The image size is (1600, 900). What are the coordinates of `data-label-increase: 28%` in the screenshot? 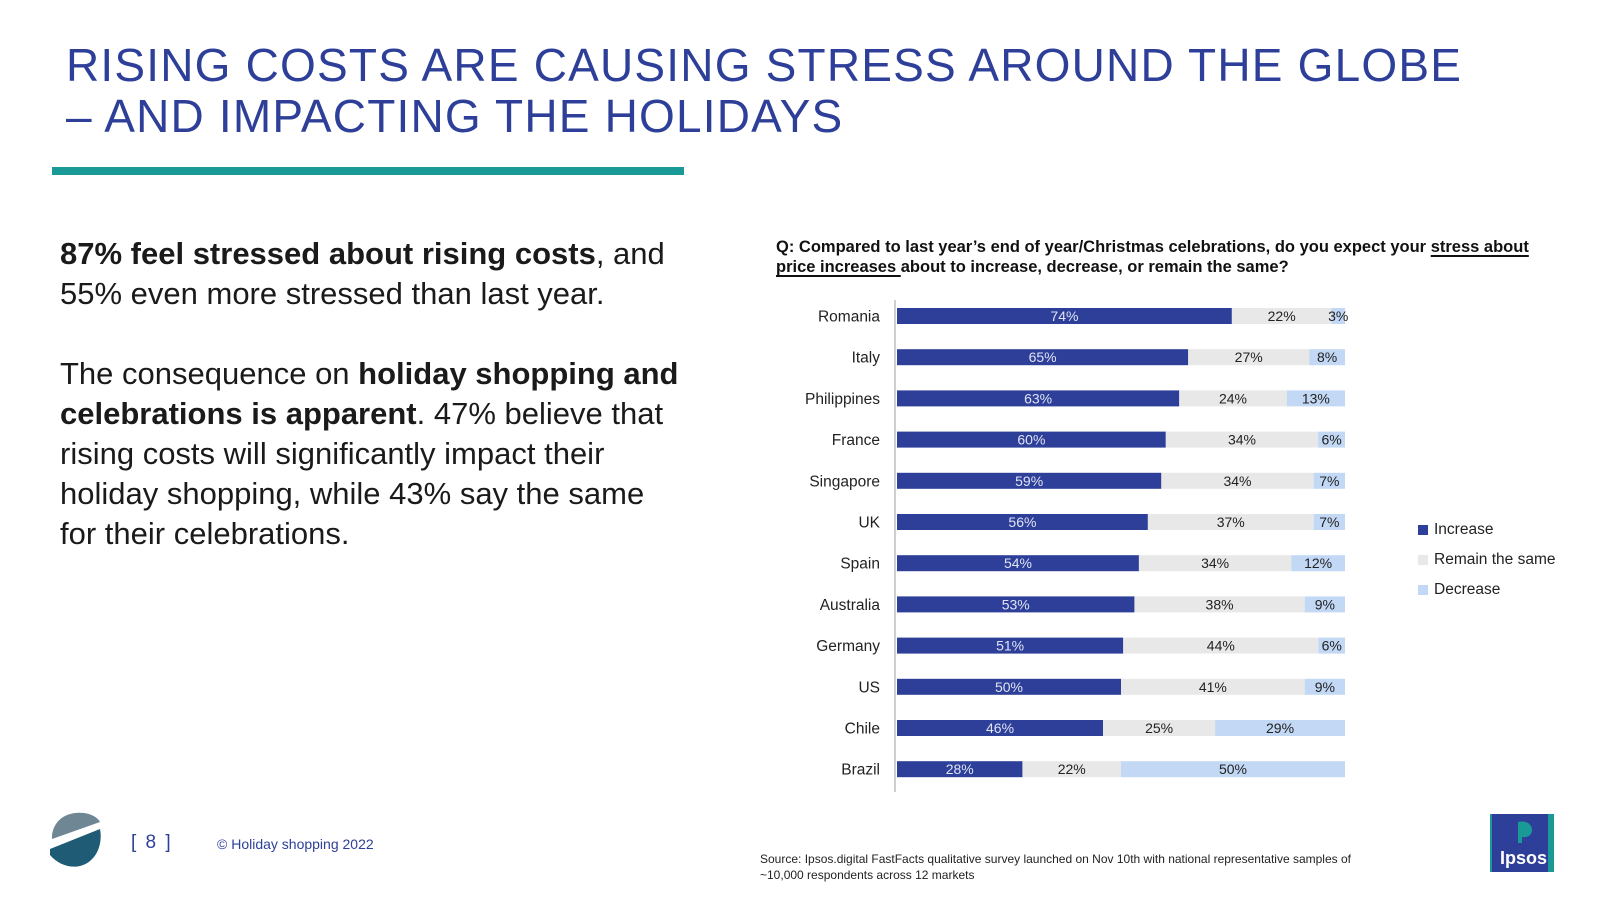 It's located at (960, 769).